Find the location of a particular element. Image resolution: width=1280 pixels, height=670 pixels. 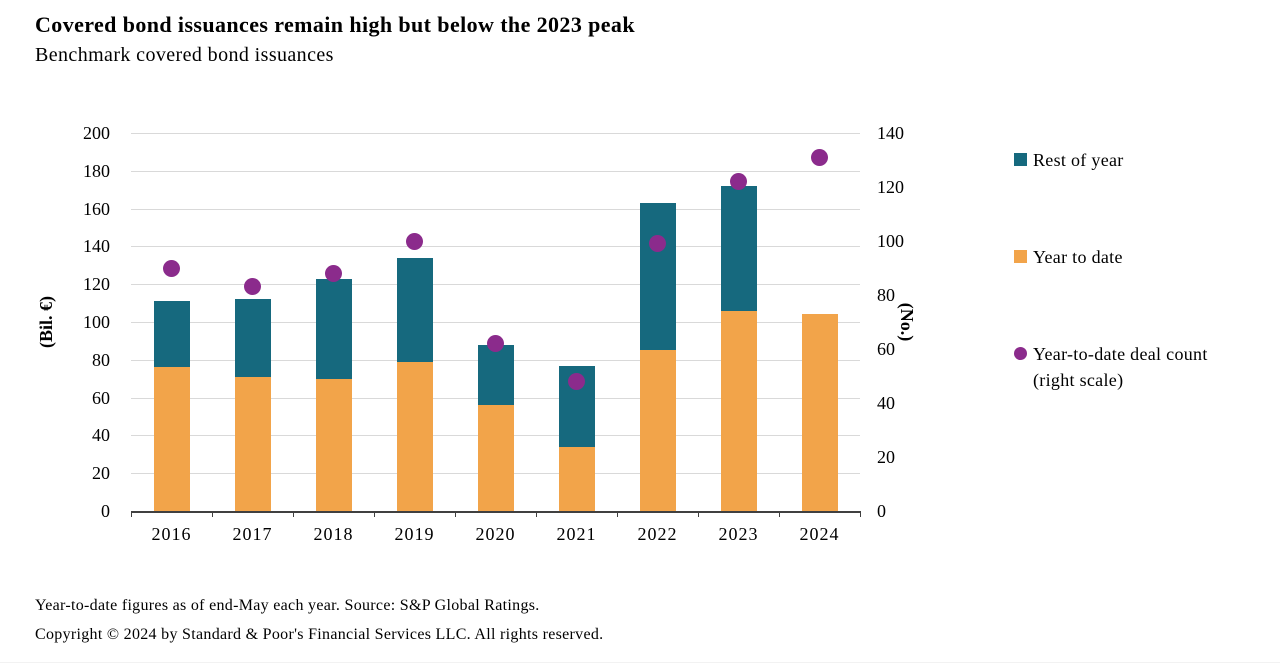

y-axis-tick-left: 140 is located at coordinates (96, 246).